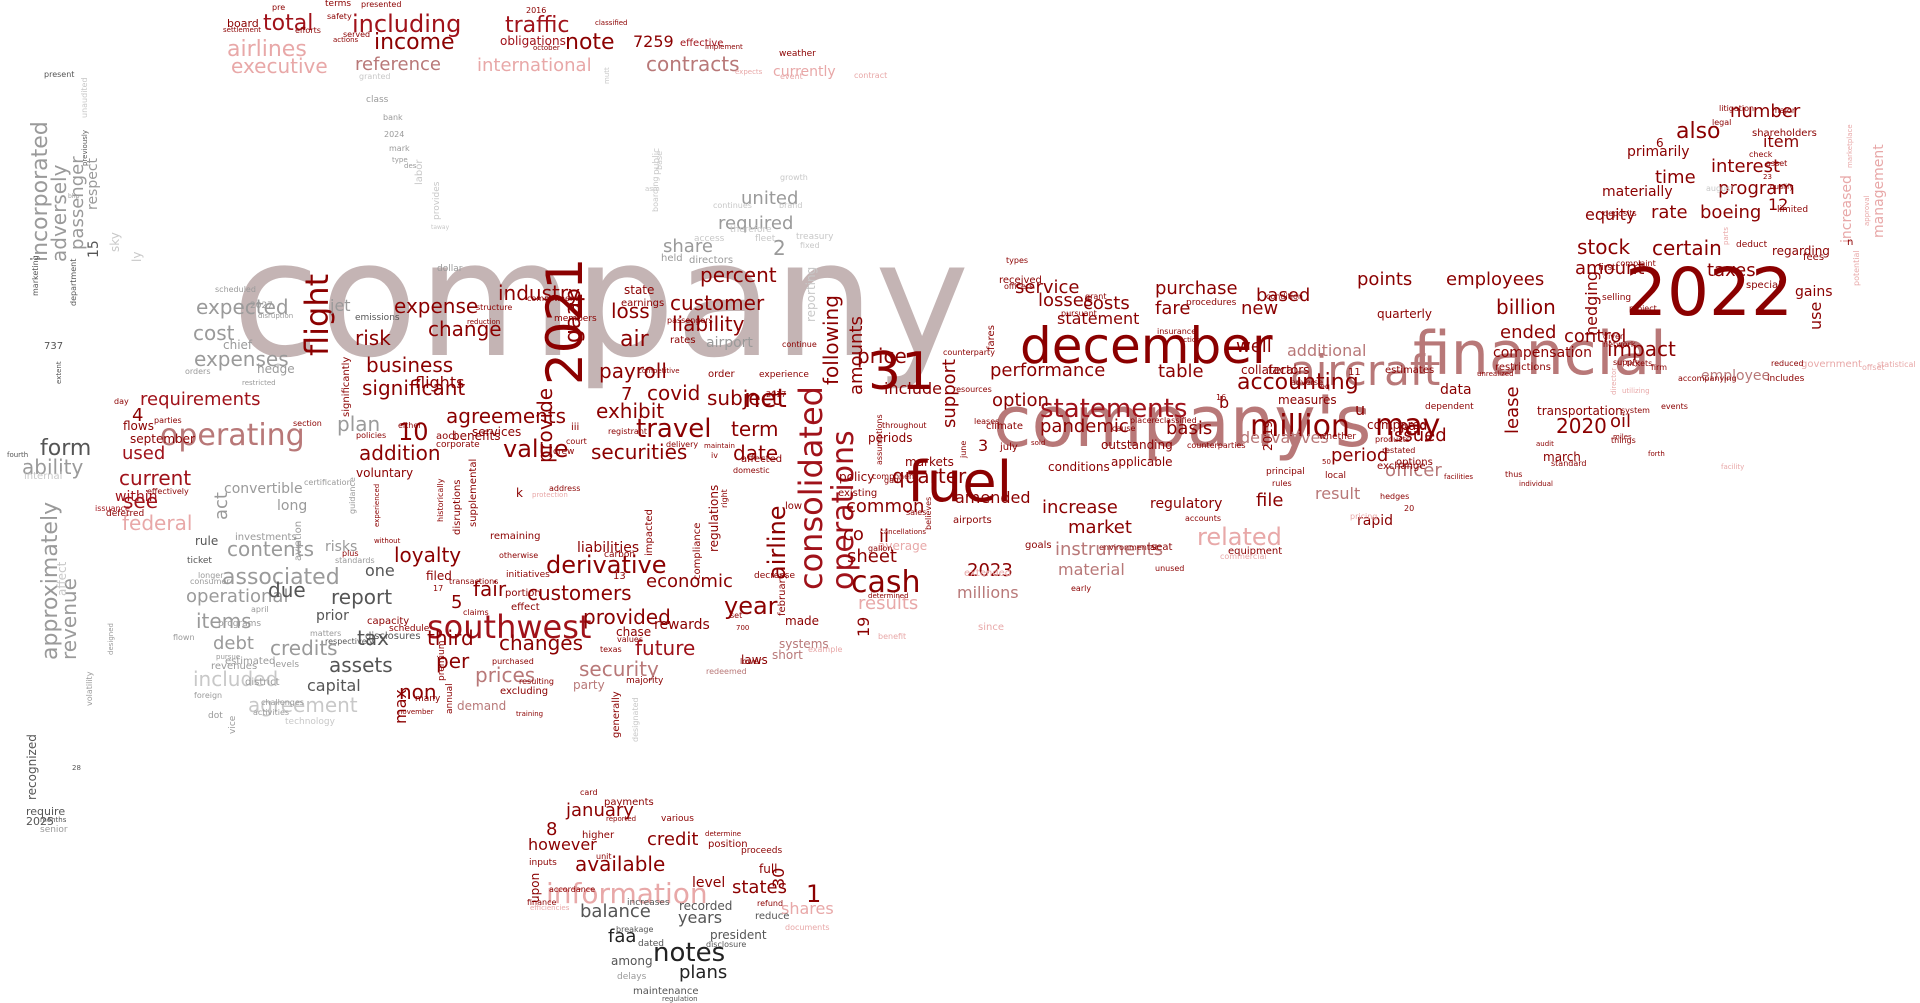 This screenshot has width=1920, height=1003. I want to click on cloud-word: equity, so click(1610, 215).